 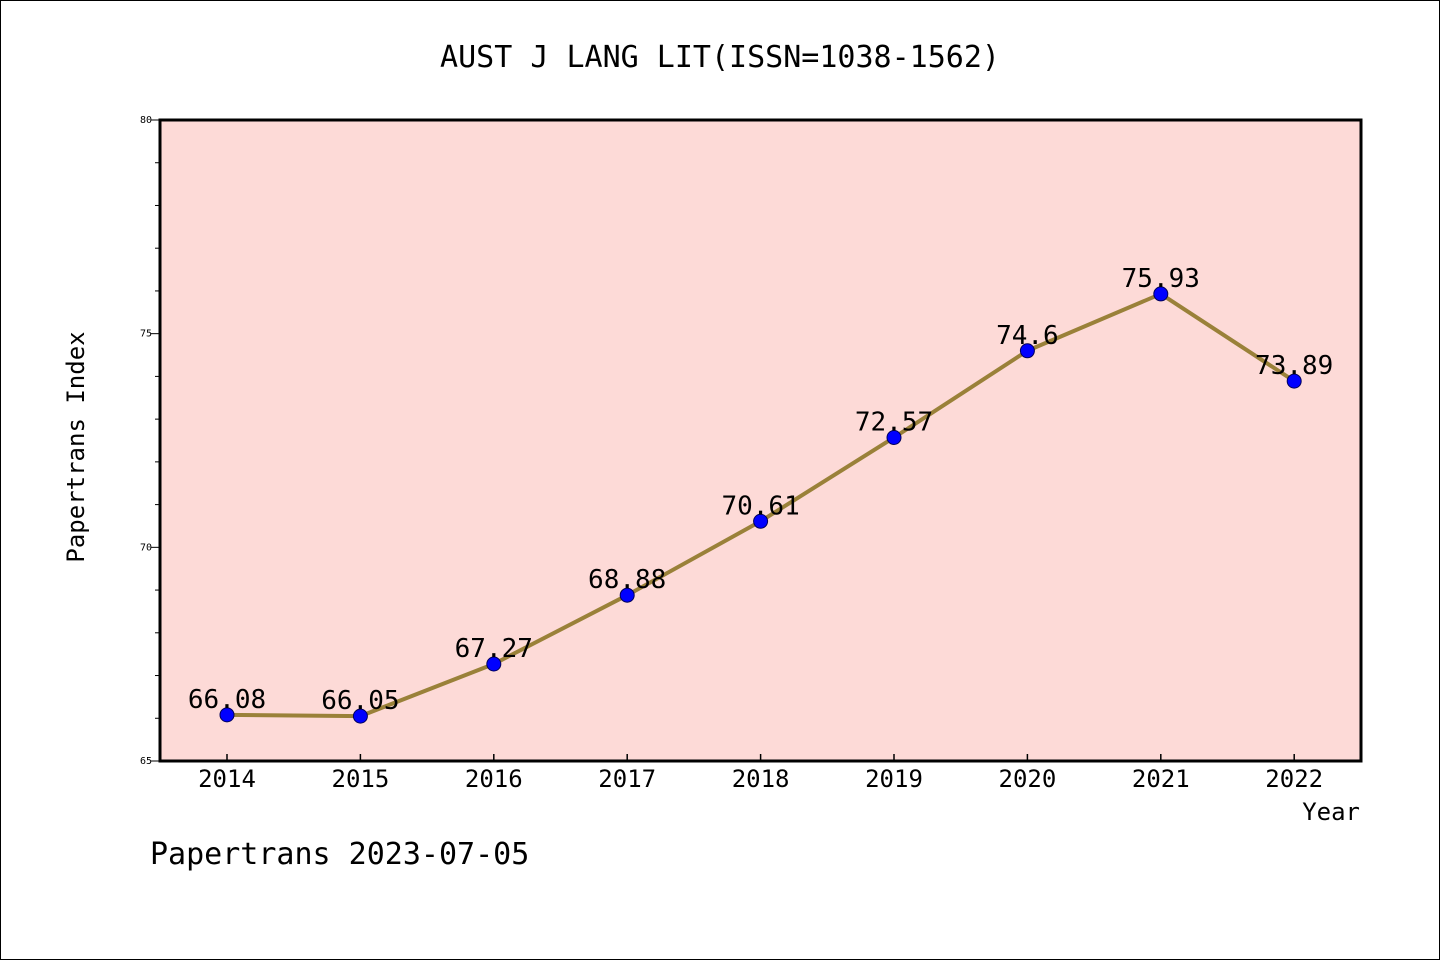 I want to click on x-tick-label: 2015, so click(x=361, y=779).